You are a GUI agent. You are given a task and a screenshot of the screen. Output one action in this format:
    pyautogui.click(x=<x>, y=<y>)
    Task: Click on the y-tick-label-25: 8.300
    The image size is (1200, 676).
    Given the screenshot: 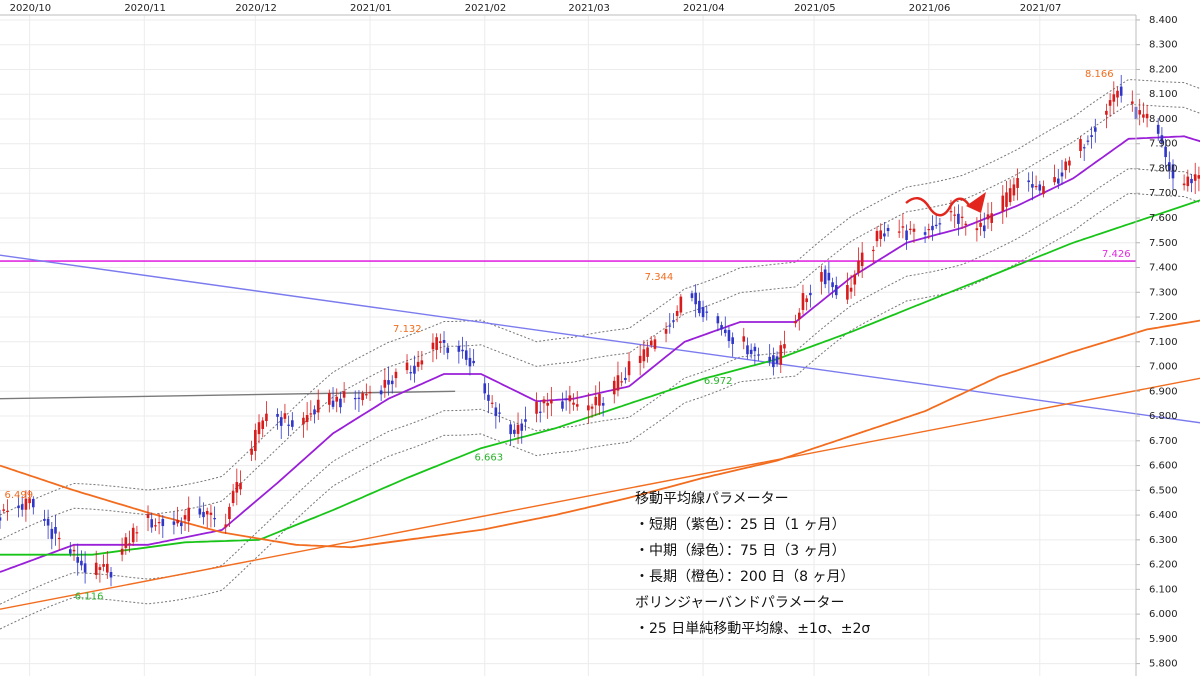 What is the action you would take?
    pyautogui.click(x=1163, y=45)
    